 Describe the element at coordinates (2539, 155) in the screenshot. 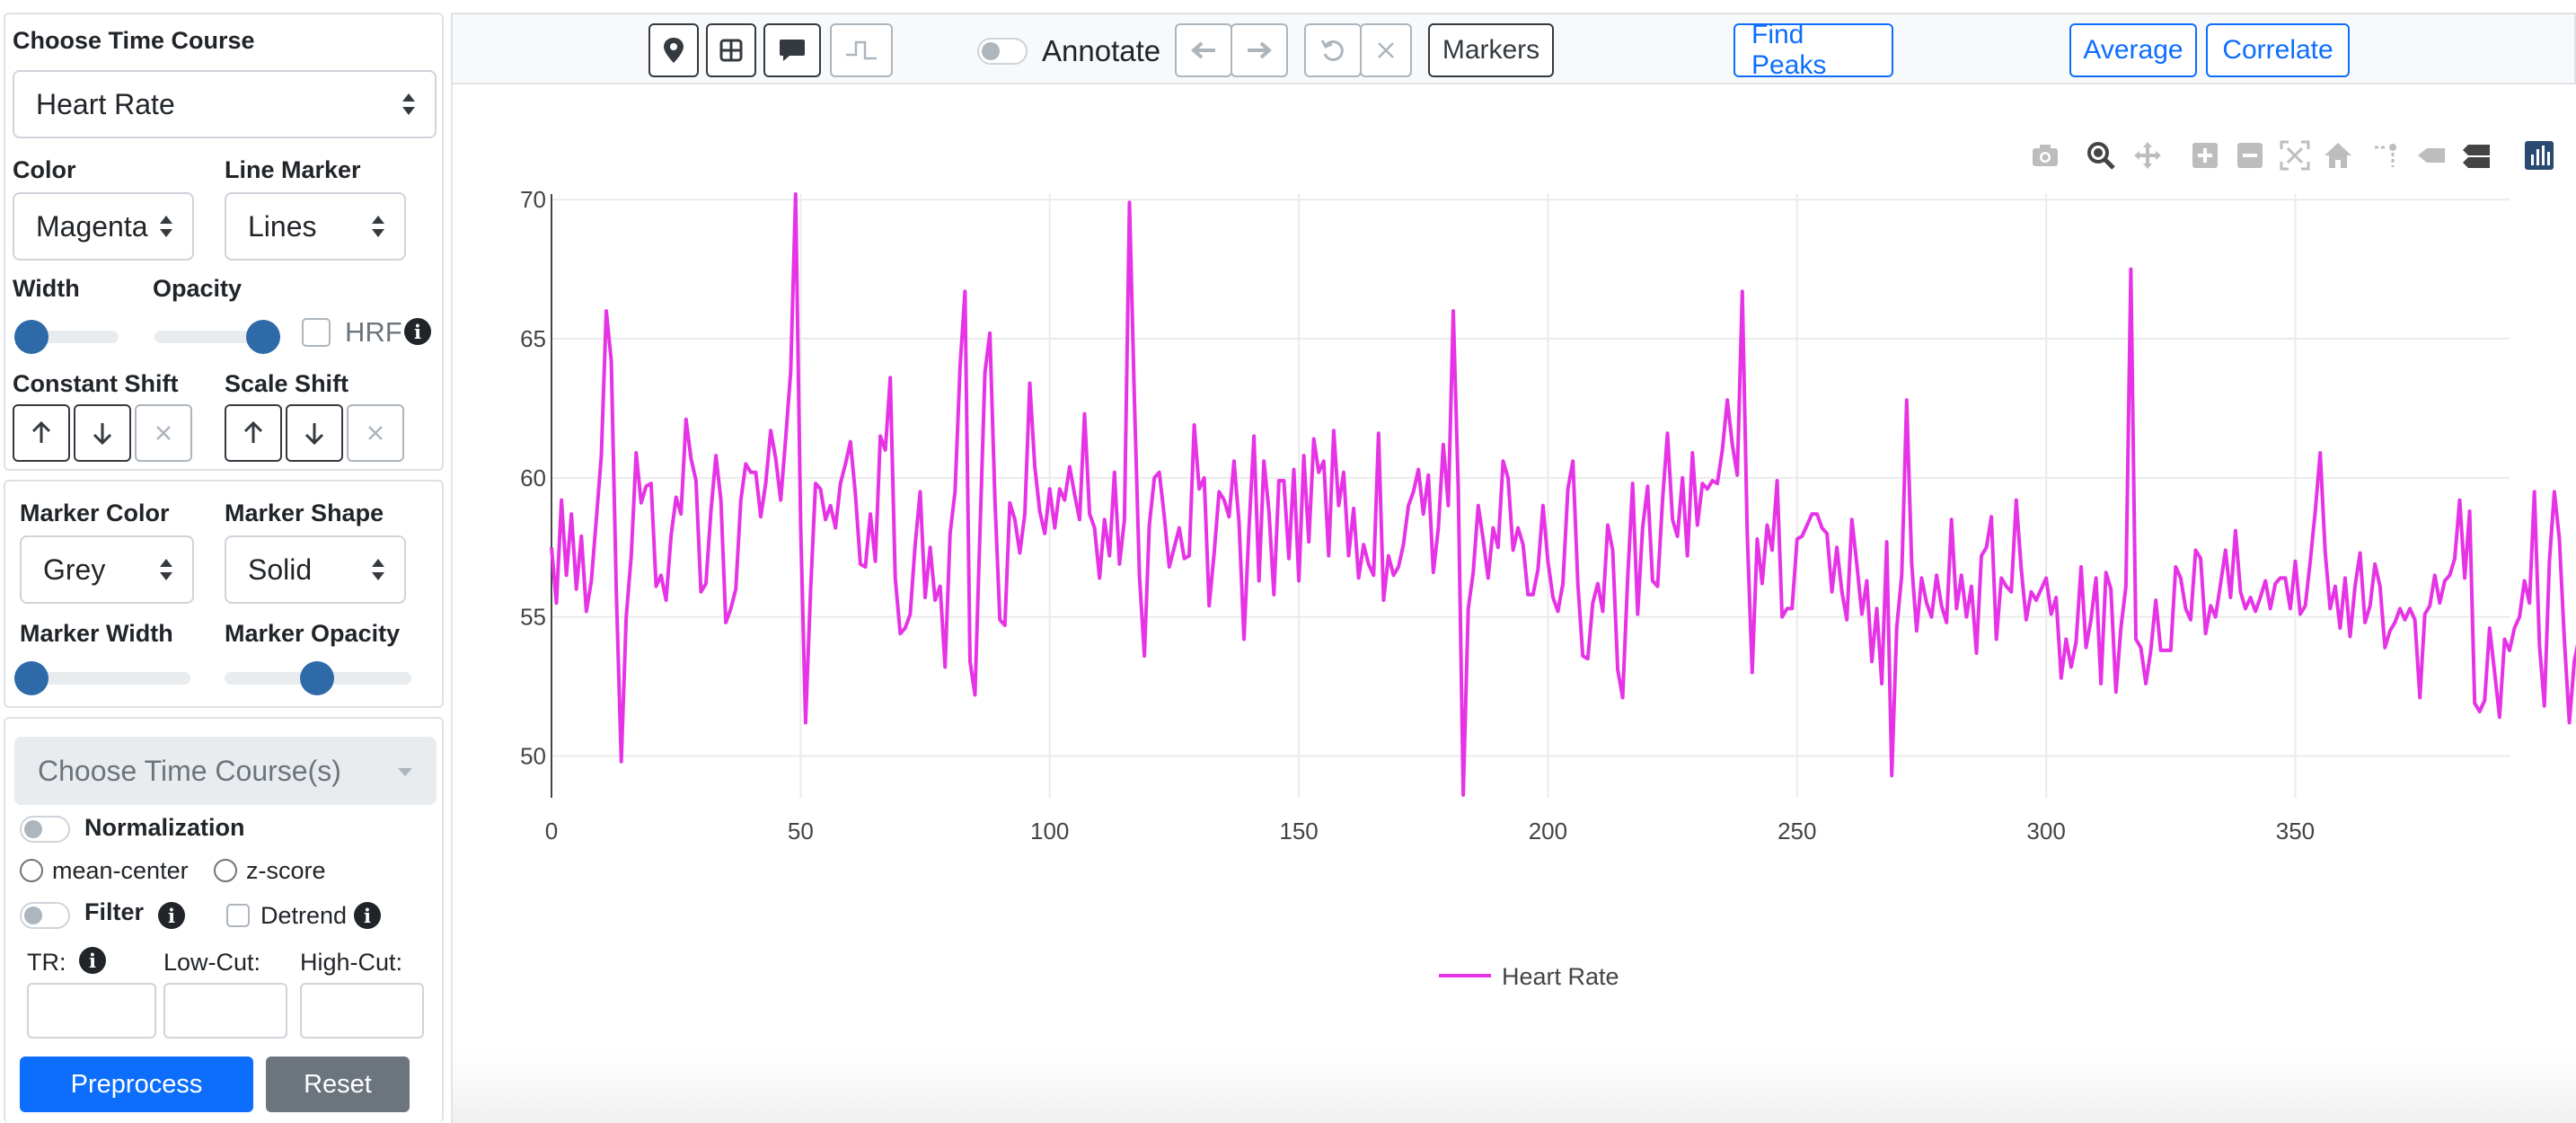

I see `plotly-logo-icon` at that location.